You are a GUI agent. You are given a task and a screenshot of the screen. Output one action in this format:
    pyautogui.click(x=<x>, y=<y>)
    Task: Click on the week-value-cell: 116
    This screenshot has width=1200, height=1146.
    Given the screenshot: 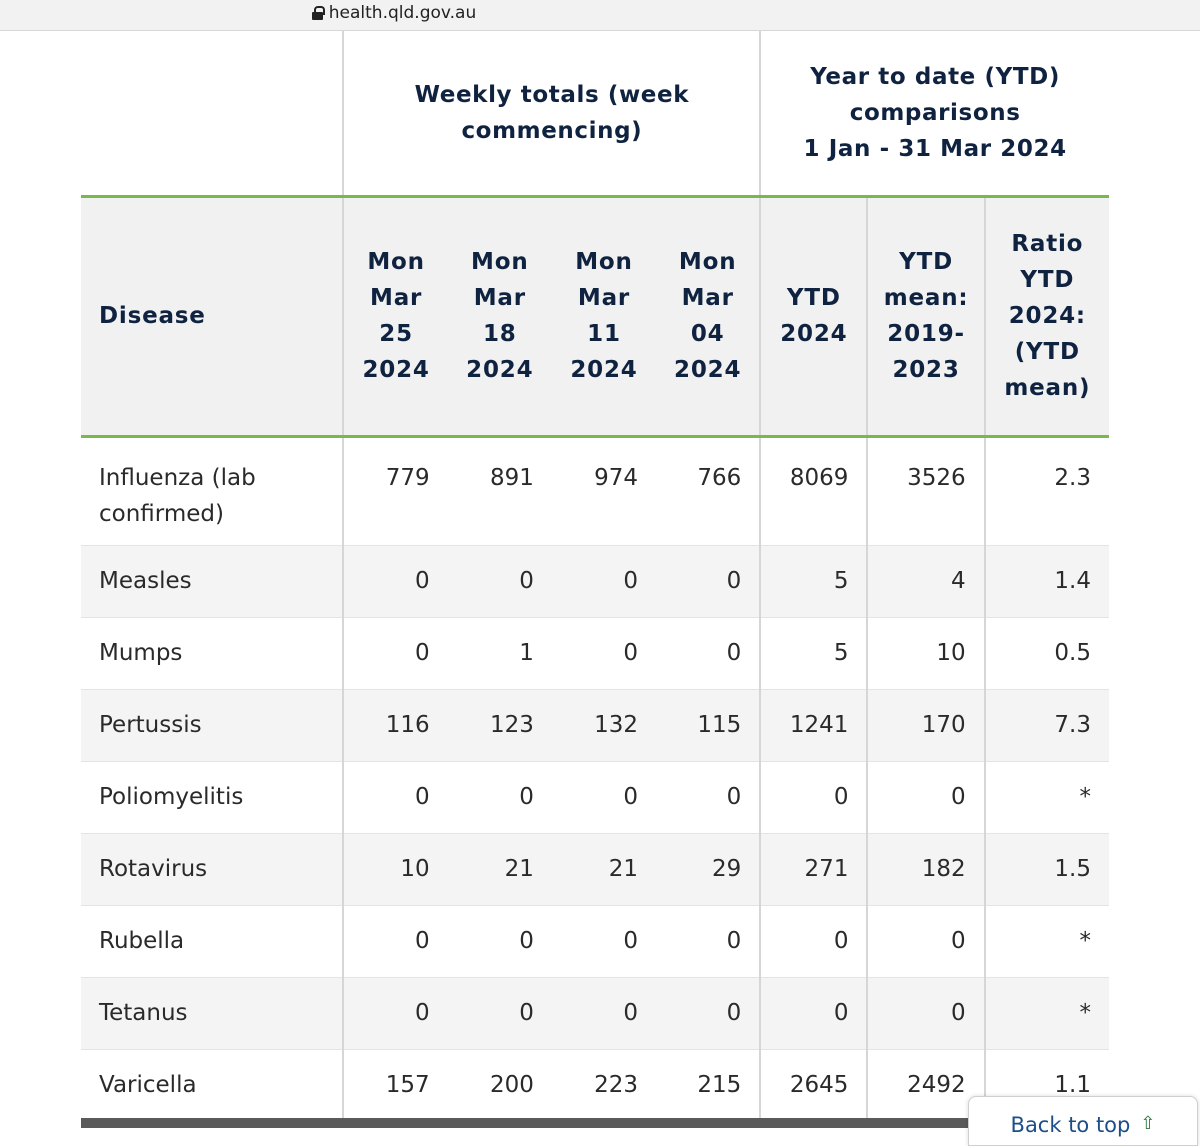 What is the action you would take?
    pyautogui.click(x=395, y=725)
    